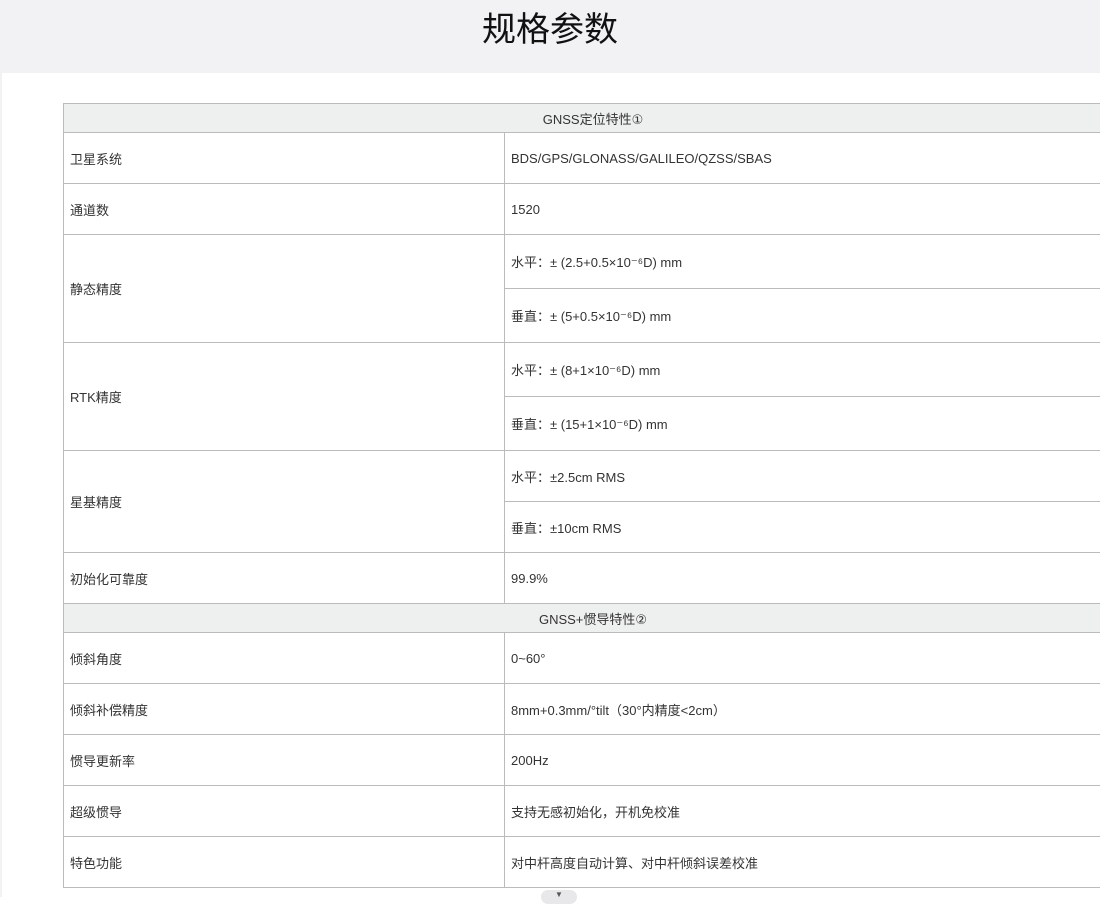 The image size is (1100, 904). What do you see at coordinates (802, 760) in the screenshot?
I see `spec-value: 200Hz` at bounding box center [802, 760].